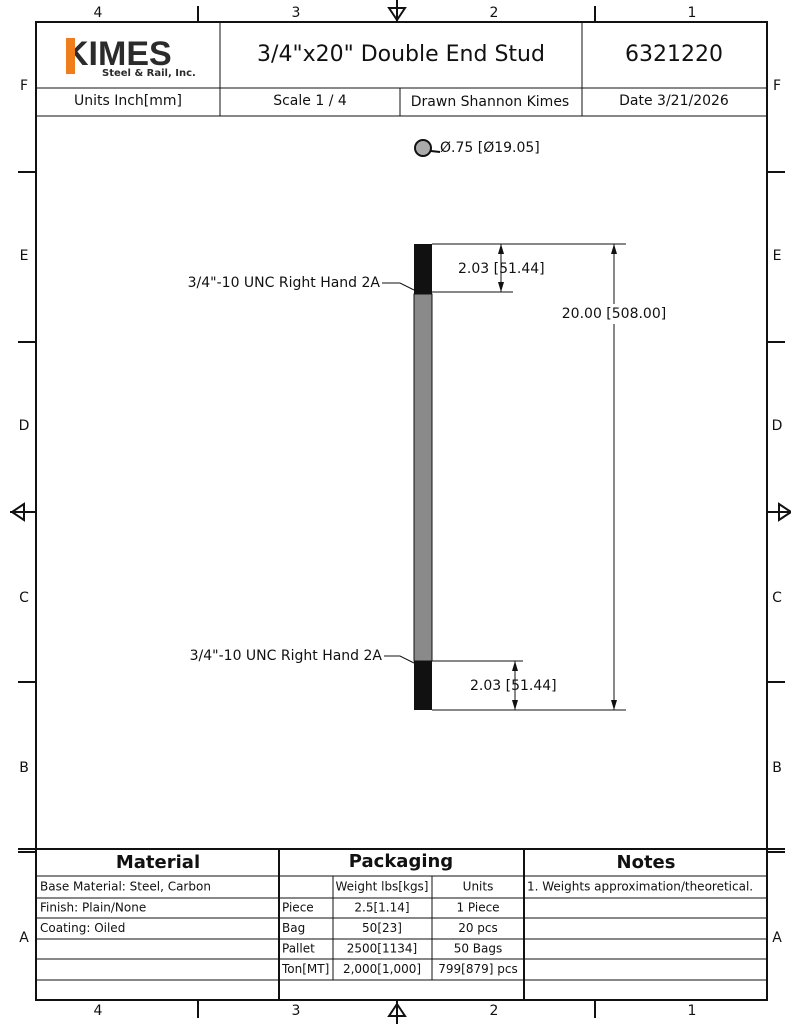 This screenshot has height=1024, width=791. What do you see at coordinates (477, 969) in the screenshot?
I see `packaging-cell: 799[879] pcs` at bounding box center [477, 969].